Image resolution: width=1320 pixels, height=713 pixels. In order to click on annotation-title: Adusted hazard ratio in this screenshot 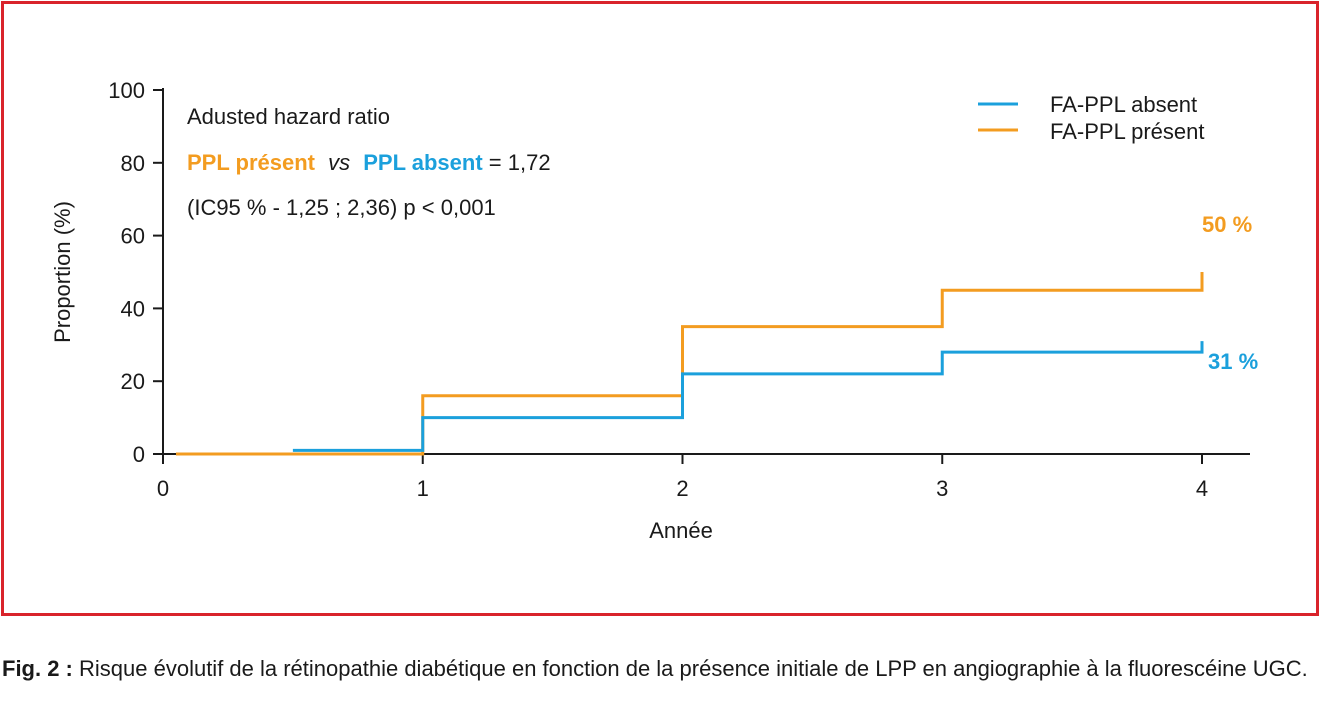, I will do `click(288, 116)`.